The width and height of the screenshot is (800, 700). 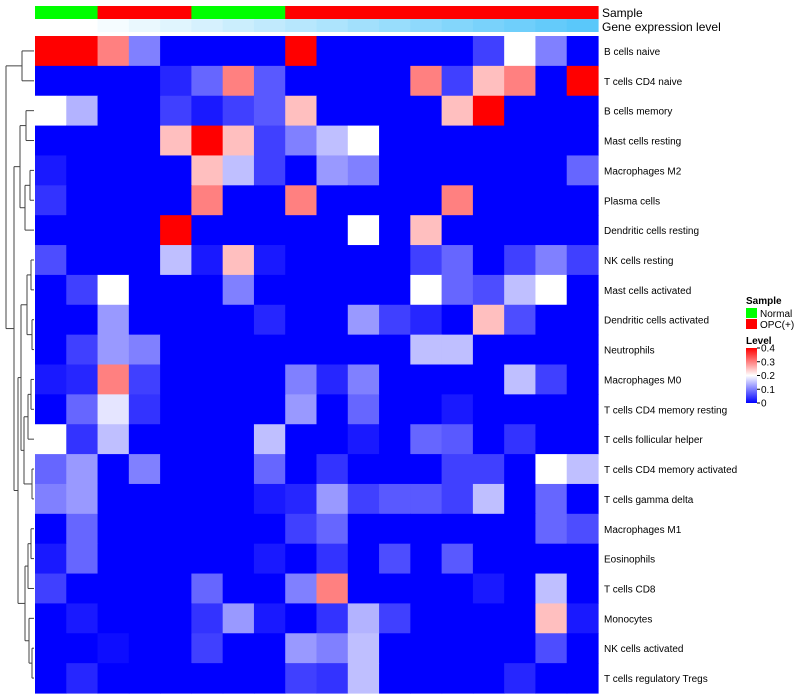 What do you see at coordinates (638, 261) in the screenshot?
I see `row-label: NK cells resting` at bounding box center [638, 261].